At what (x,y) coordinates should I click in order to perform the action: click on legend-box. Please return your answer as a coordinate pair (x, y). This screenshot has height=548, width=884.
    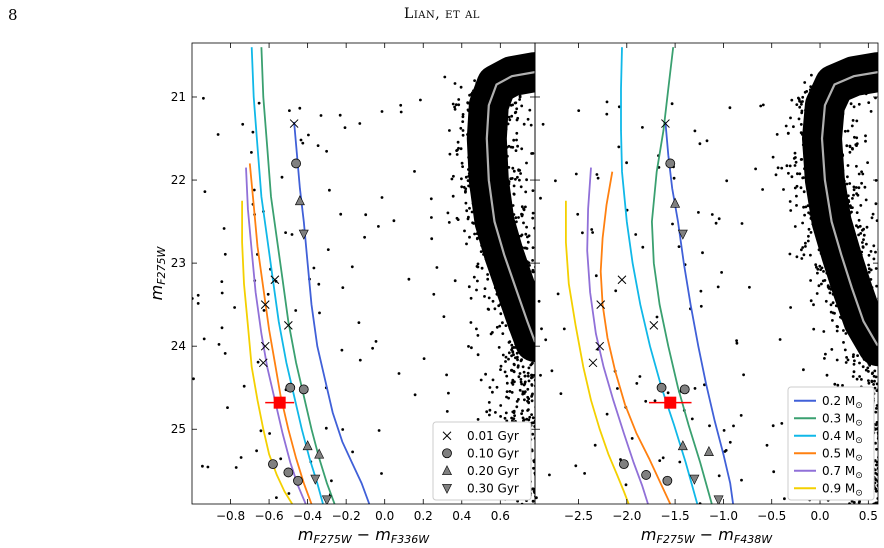
    Looking at the image, I should click on (482, 461).